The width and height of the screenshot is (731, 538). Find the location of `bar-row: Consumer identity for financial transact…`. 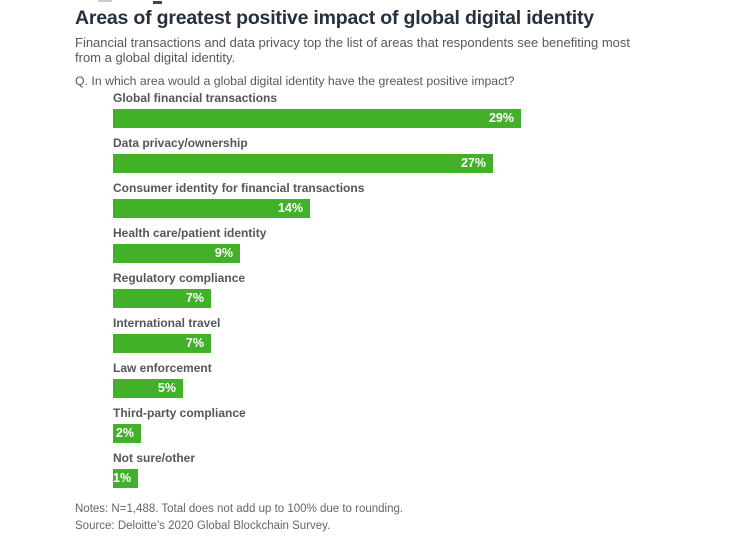

bar-row: Consumer identity for financial transact… is located at coordinates (393, 200).